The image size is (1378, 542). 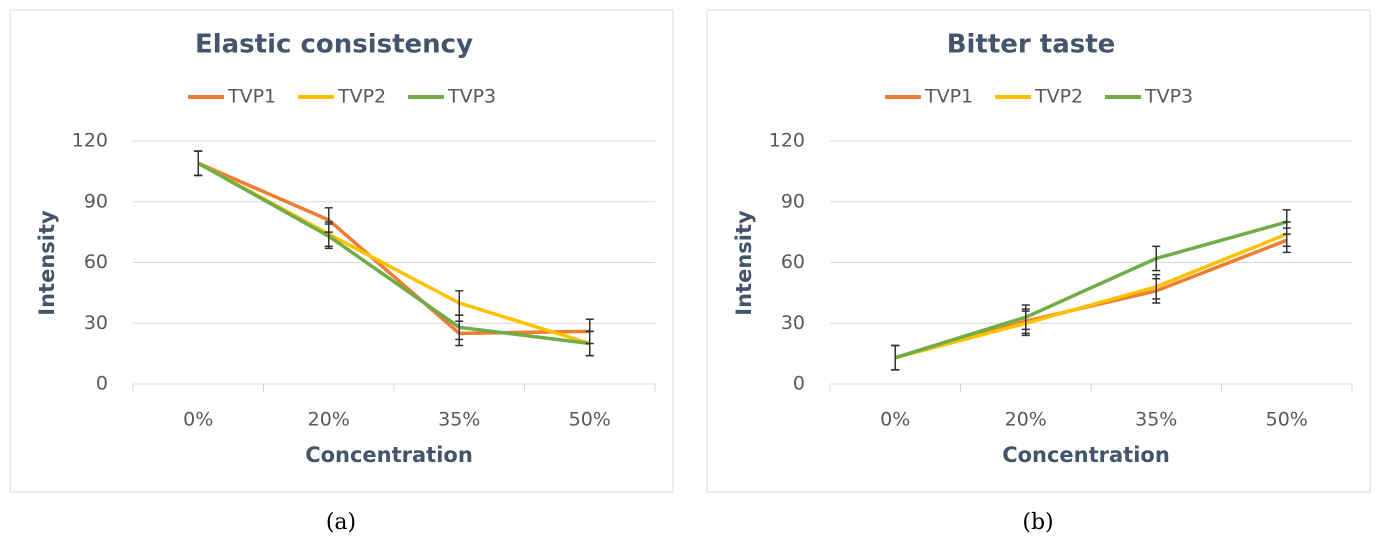 I want to click on chart-title: Bitter taste, so click(x=1031, y=45).